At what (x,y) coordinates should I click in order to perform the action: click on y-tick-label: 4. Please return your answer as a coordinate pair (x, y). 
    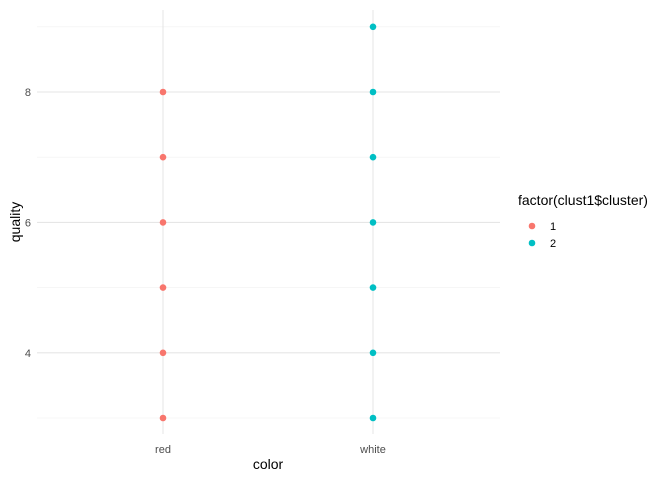
    Looking at the image, I should click on (28, 354).